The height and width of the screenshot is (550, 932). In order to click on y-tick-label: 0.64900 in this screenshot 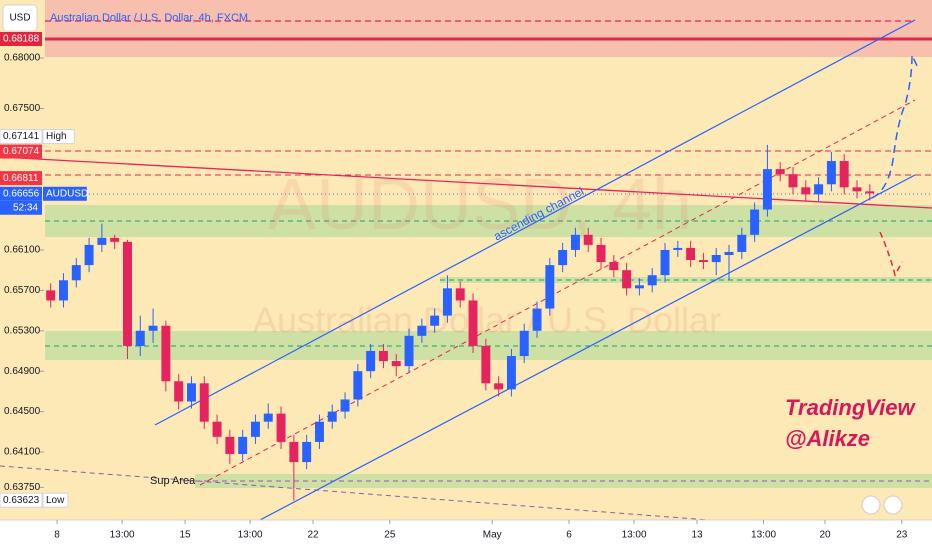, I will do `click(22, 371)`.